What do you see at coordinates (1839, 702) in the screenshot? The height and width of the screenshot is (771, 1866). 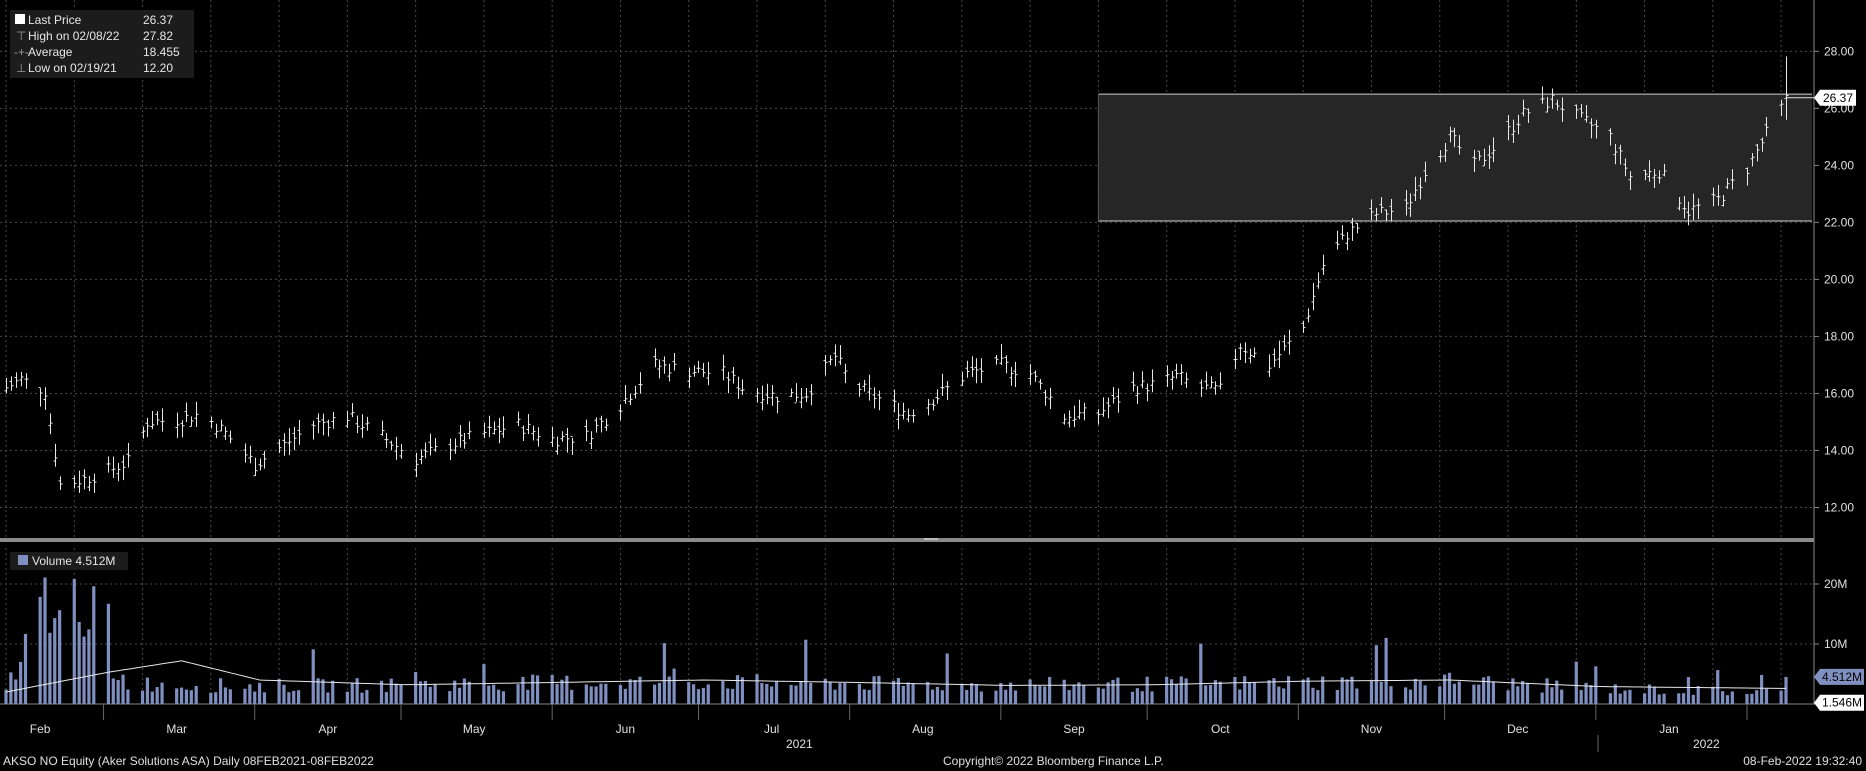 I see `volume-ma-tag` at bounding box center [1839, 702].